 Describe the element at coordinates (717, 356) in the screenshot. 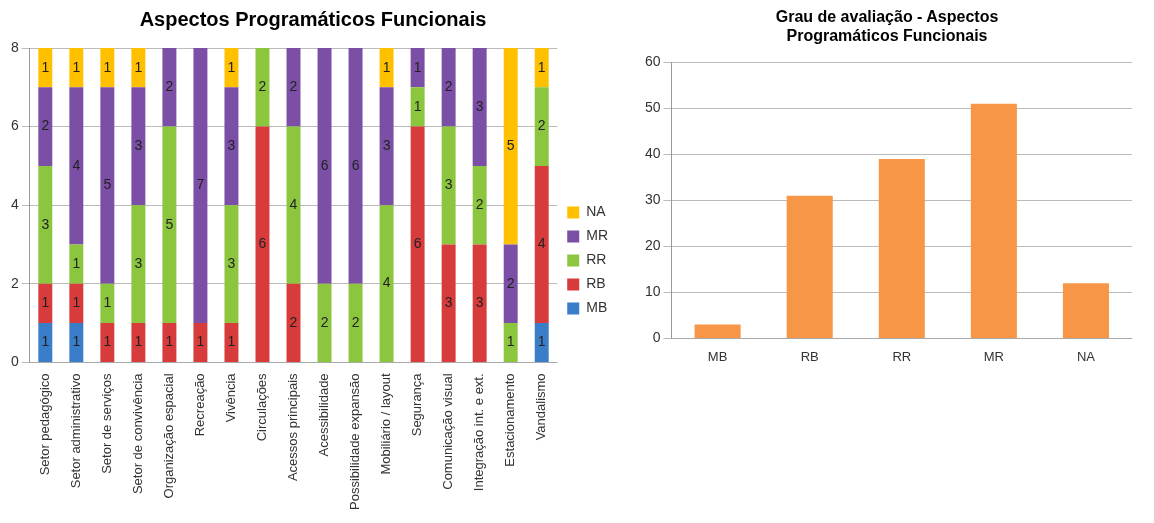

I see `x-tick-label: MB` at that location.